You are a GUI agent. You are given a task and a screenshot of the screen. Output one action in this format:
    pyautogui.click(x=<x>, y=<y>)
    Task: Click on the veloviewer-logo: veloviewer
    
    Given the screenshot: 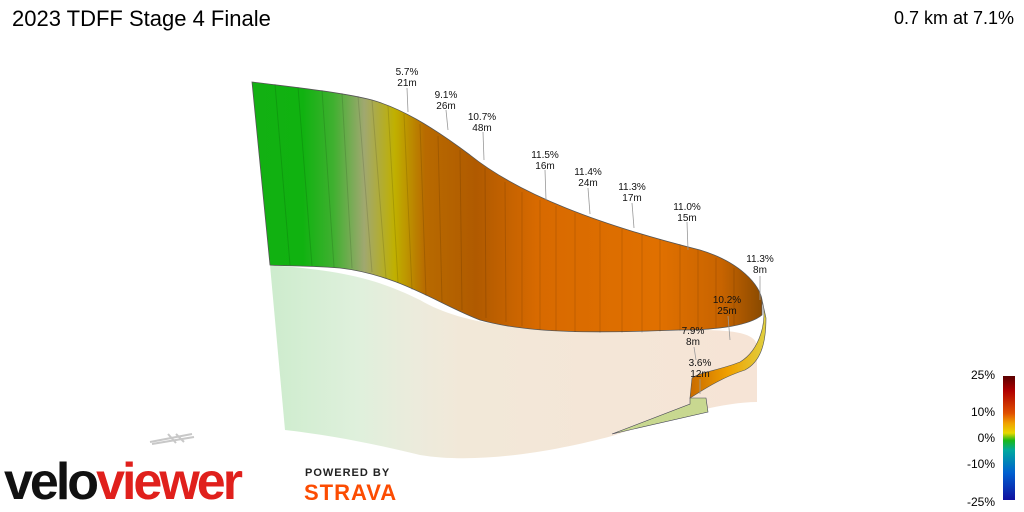 What is the action you would take?
    pyautogui.click(x=123, y=482)
    